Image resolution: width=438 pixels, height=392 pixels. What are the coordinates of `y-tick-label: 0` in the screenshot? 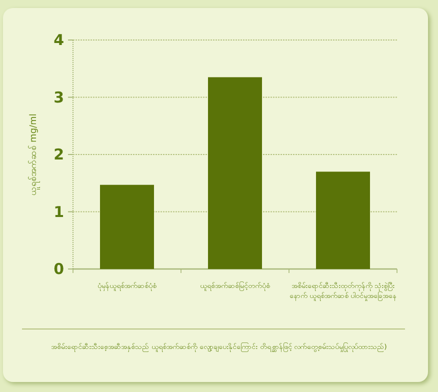 It's located at (59, 269).